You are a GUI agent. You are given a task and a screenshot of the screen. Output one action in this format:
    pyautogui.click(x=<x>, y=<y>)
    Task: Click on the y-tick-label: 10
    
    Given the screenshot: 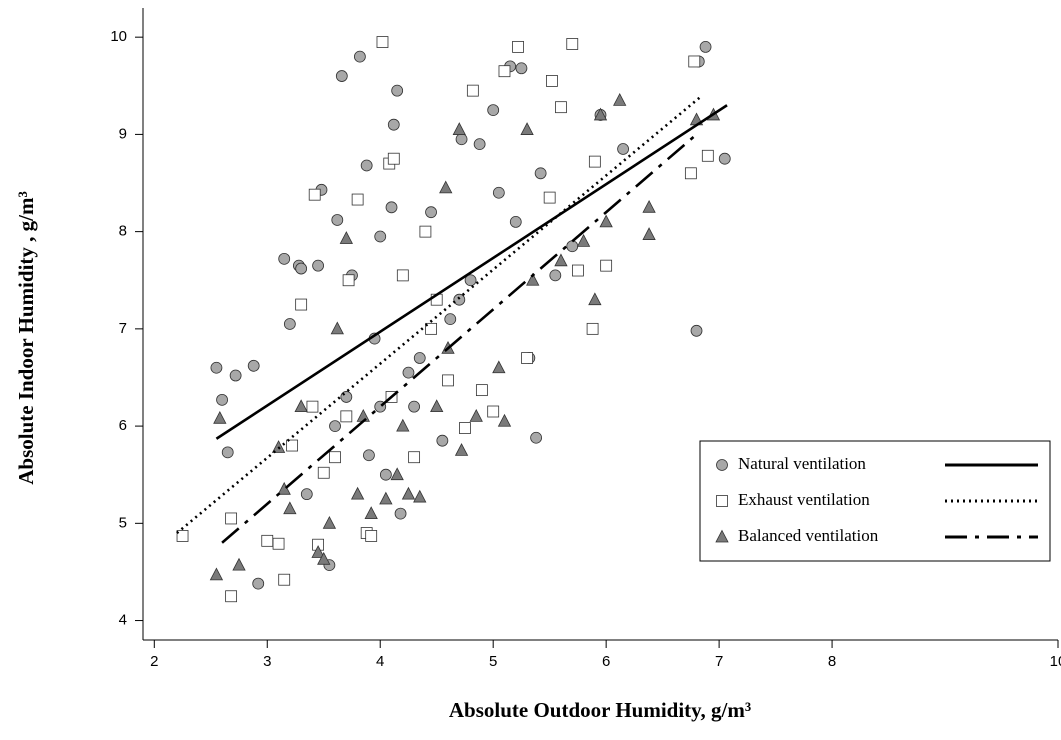 What is the action you would take?
    pyautogui.click(x=118, y=36)
    